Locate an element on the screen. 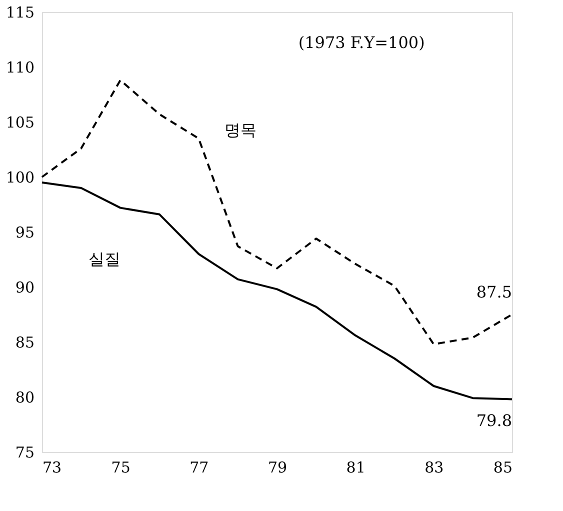 Image resolution: width=563 pixels, height=511 pixels. series-label: 명목 is located at coordinates (240, 130).